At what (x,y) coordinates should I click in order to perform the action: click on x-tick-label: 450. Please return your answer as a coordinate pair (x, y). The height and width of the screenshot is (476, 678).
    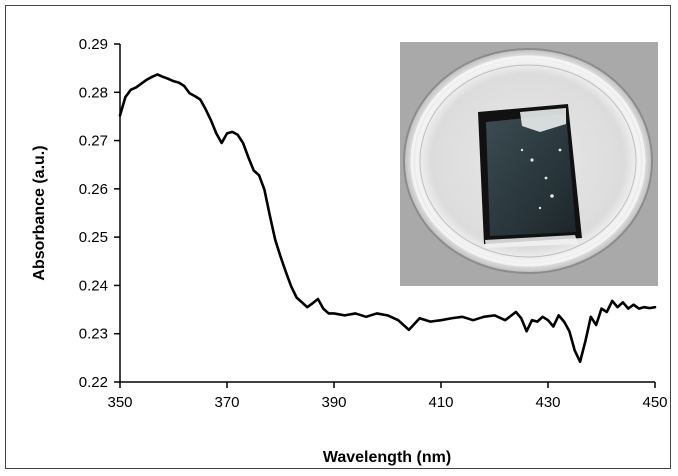
    Looking at the image, I should click on (654, 402).